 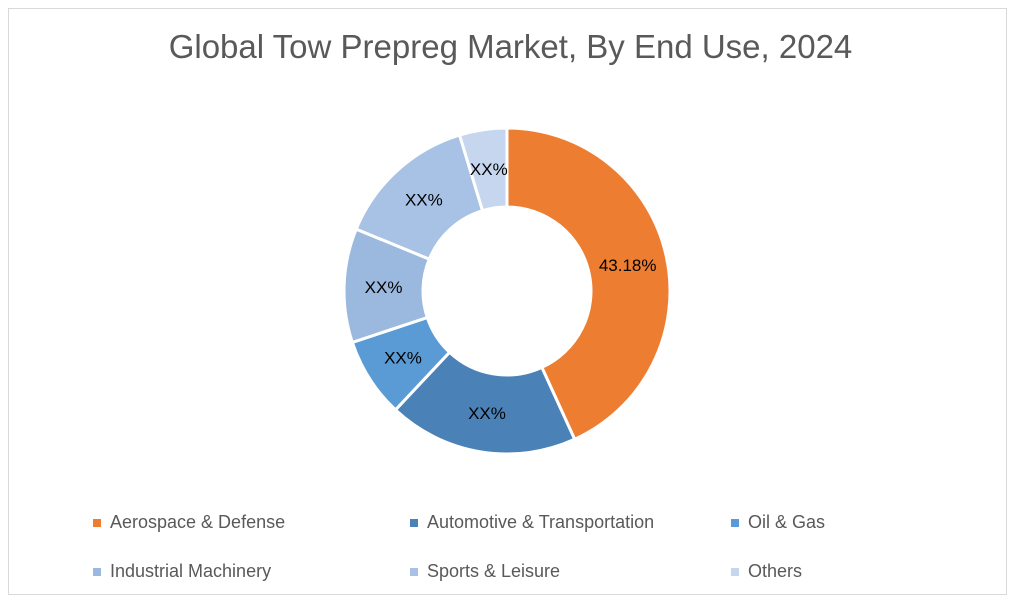 I want to click on legend-item: Oil & Gas, so click(x=778, y=522).